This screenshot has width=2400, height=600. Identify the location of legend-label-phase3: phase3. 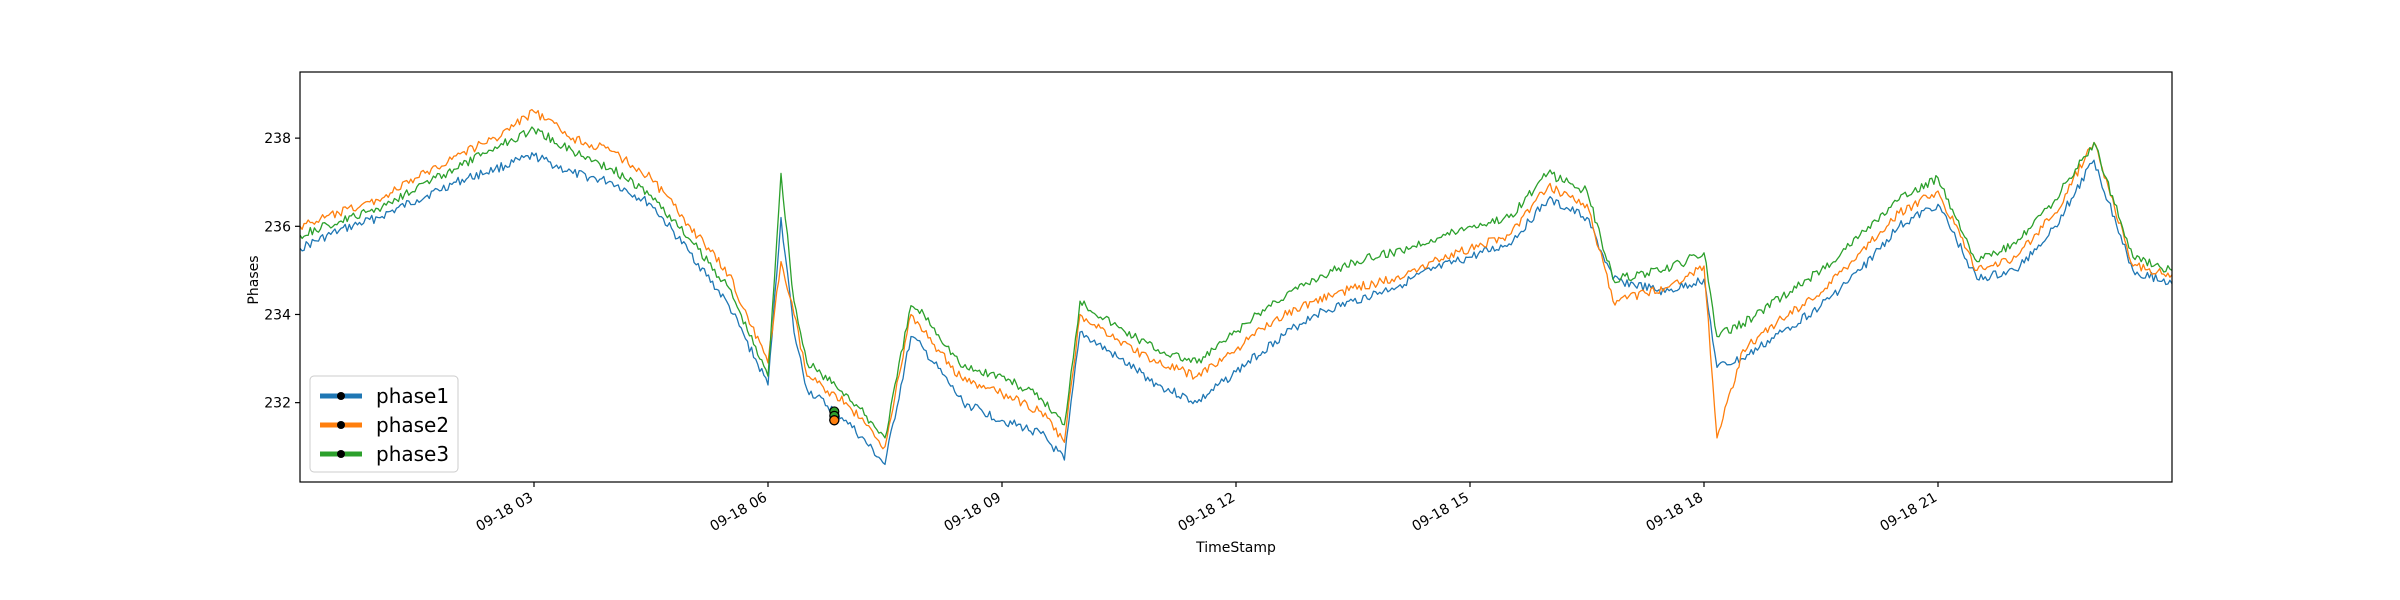
(412, 454).